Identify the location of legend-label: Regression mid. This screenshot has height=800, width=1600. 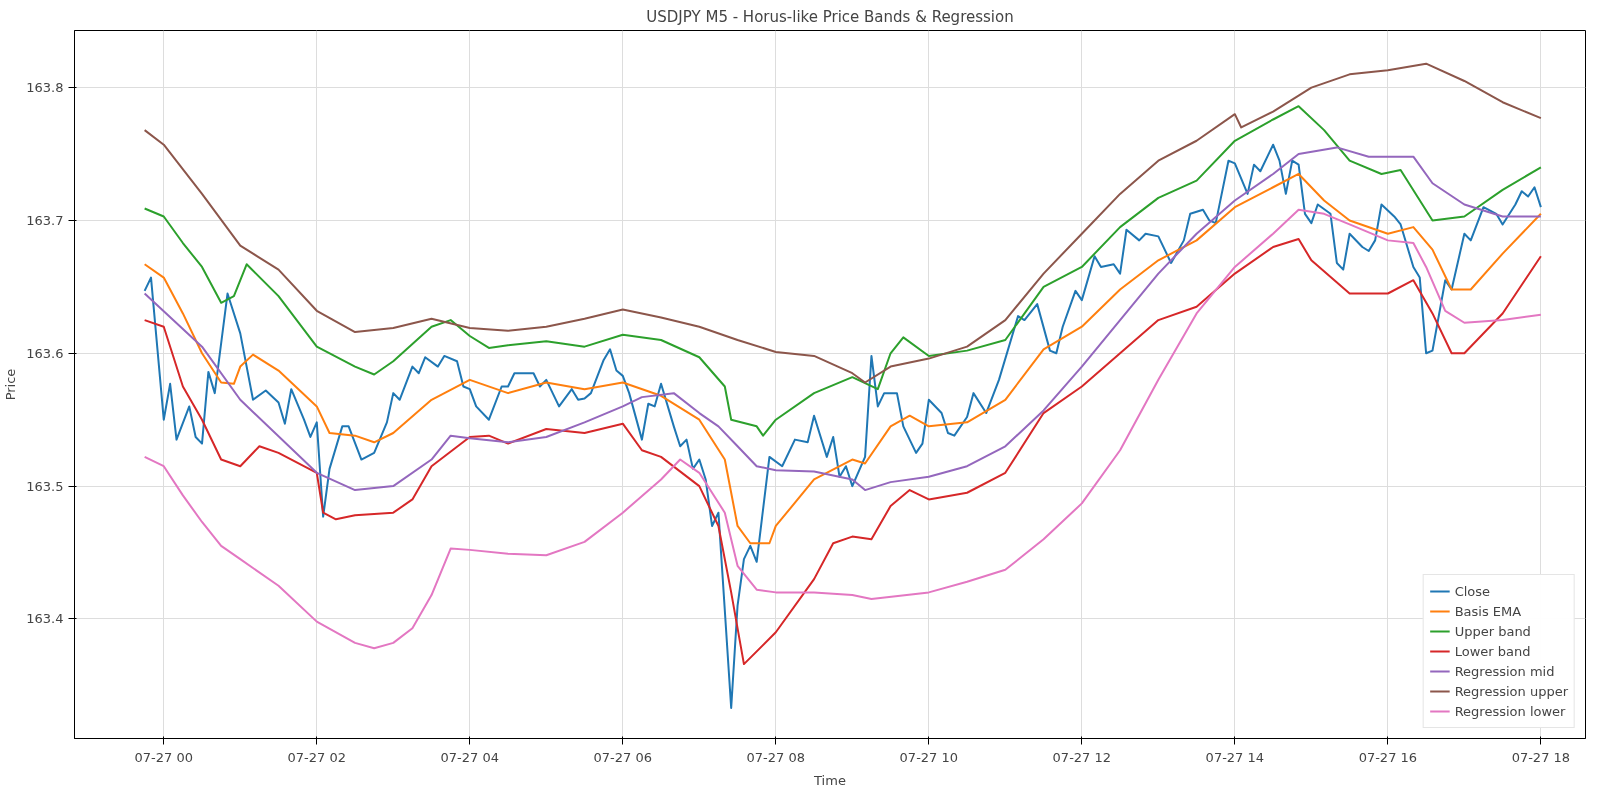
(1504, 671).